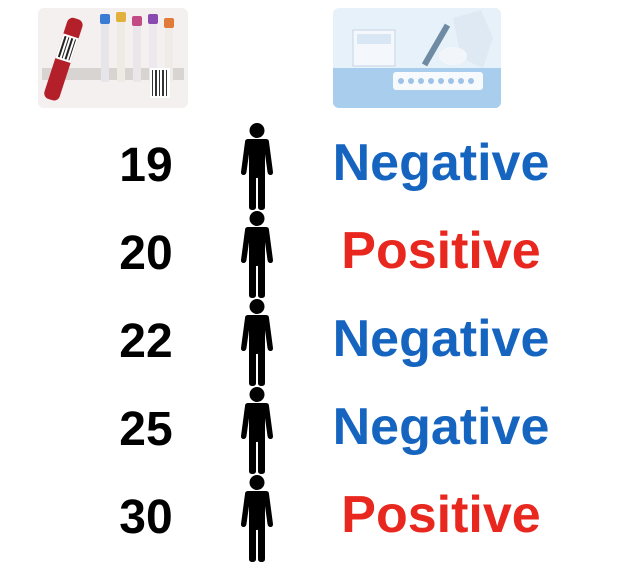  Describe the element at coordinates (146, 253) in the screenshot. I see `age-value: 20` at that location.